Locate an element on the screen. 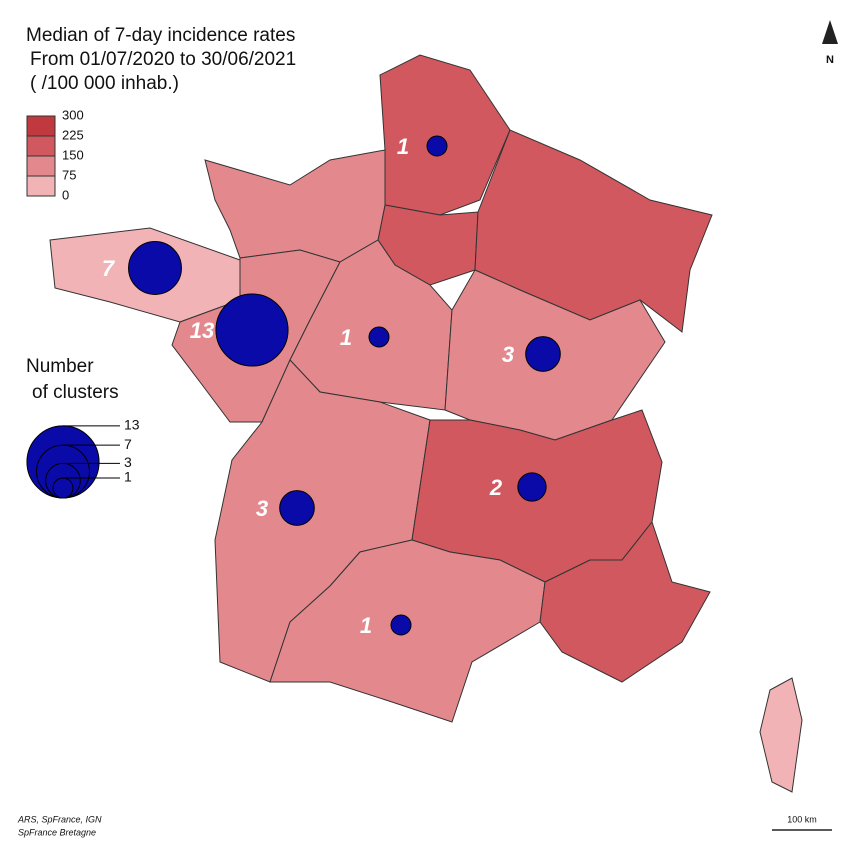 This screenshot has height=856, width=856. legend-title: Number is located at coordinates (60, 366).